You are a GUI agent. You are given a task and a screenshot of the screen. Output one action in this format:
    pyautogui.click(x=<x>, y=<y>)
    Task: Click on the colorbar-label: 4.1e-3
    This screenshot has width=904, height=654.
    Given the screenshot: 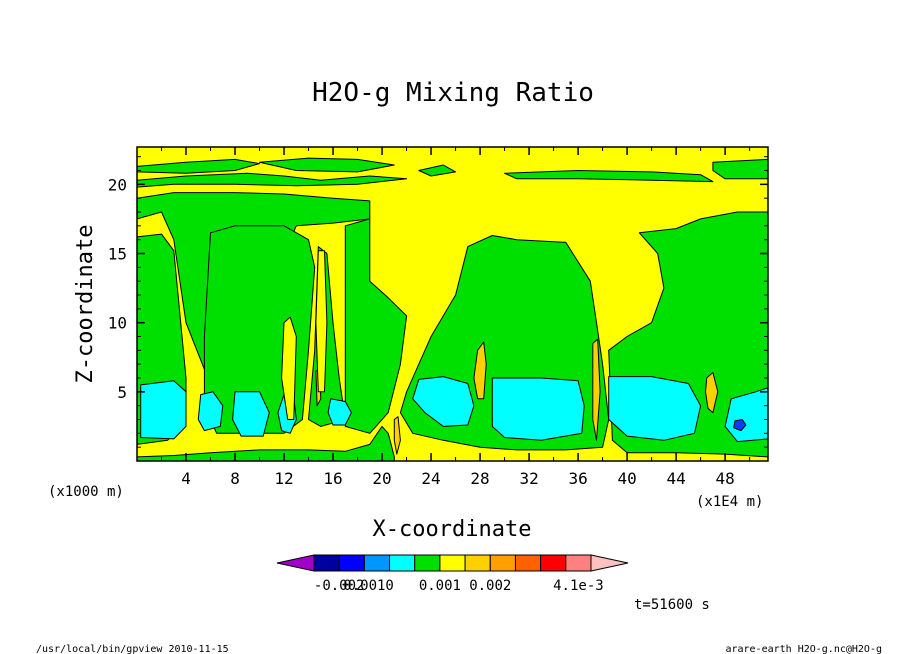 What is the action you would take?
    pyautogui.click(x=578, y=586)
    